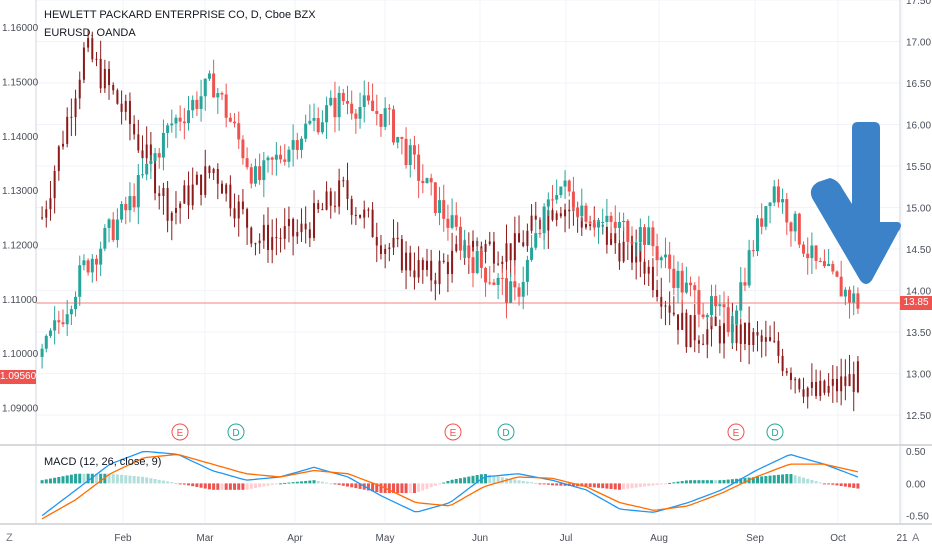 The width and height of the screenshot is (932, 550). Describe the element at coordinates (9, 538) in the screenshot. I see `zoom-toggle-icon: Z` at that location.